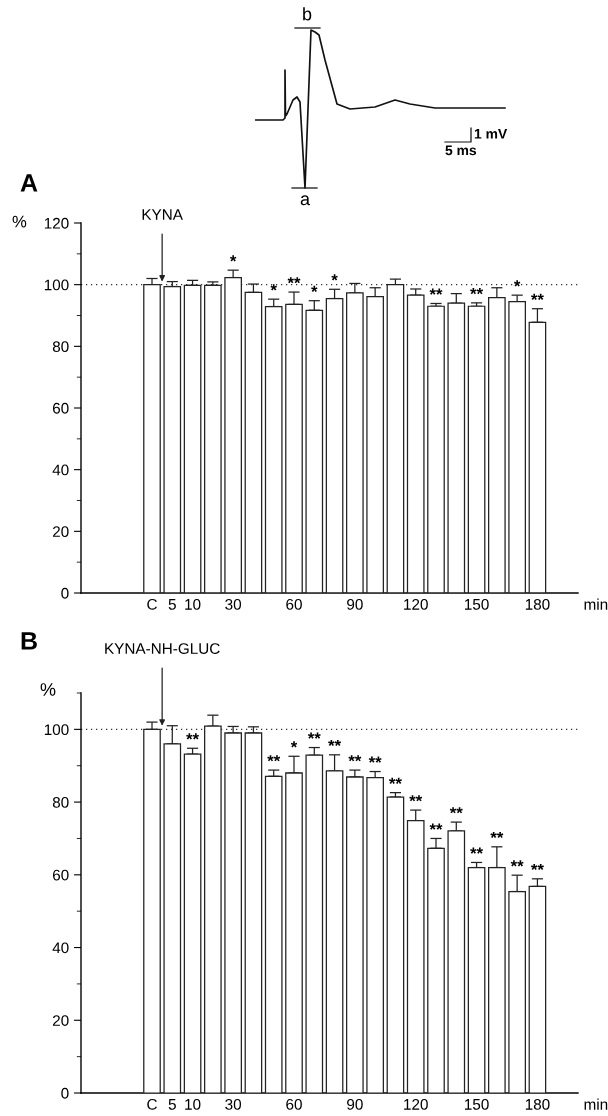 This screenshot has height=1116, width=608. I want to click on annotation: KYNA, so click(162, 214).